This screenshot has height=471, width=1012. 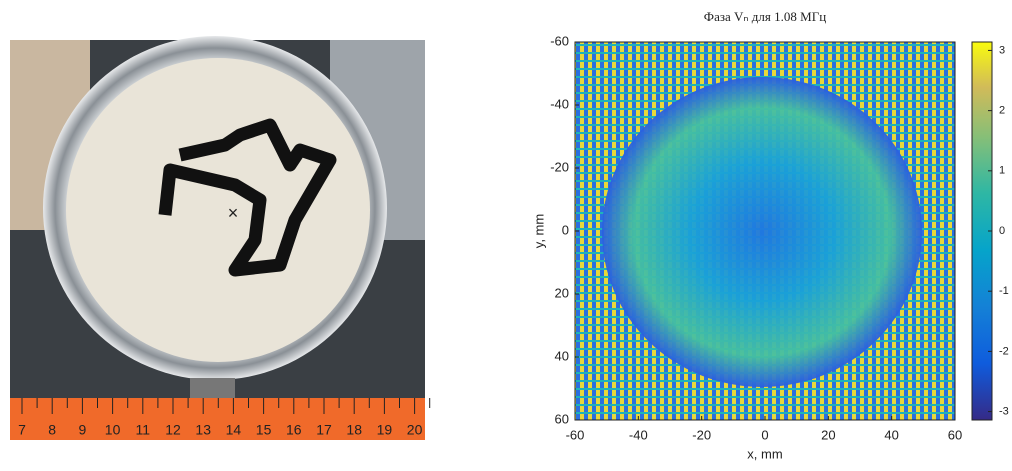 What do you see at coordinates (1002, 111) in the screenshot?
I see `colorbar-tick-label: 2` at bounding box center [1002, 111].